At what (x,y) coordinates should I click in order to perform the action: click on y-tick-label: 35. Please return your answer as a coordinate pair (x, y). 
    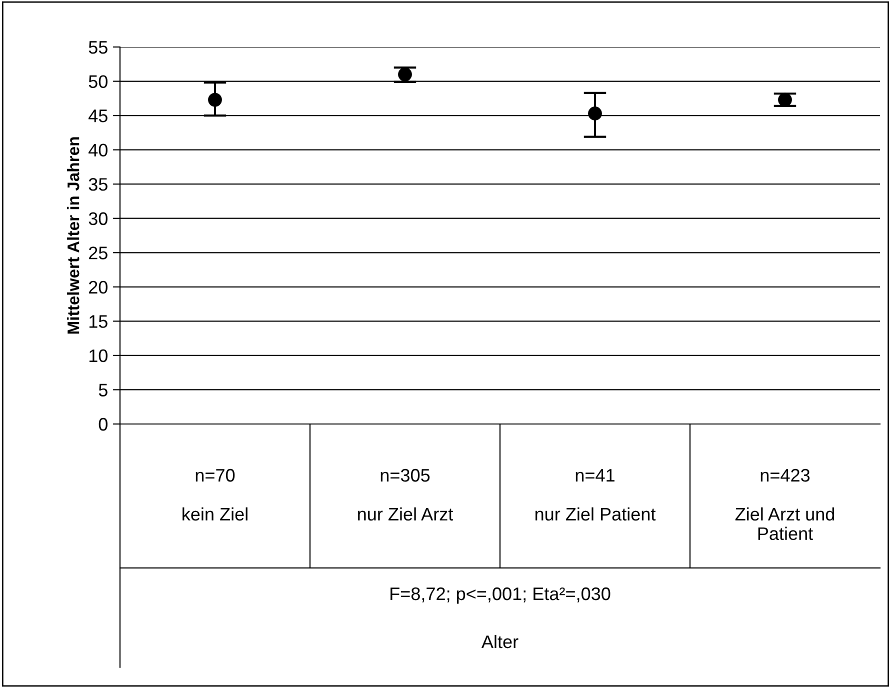
    Looking at the image, I should click on (98, 184).